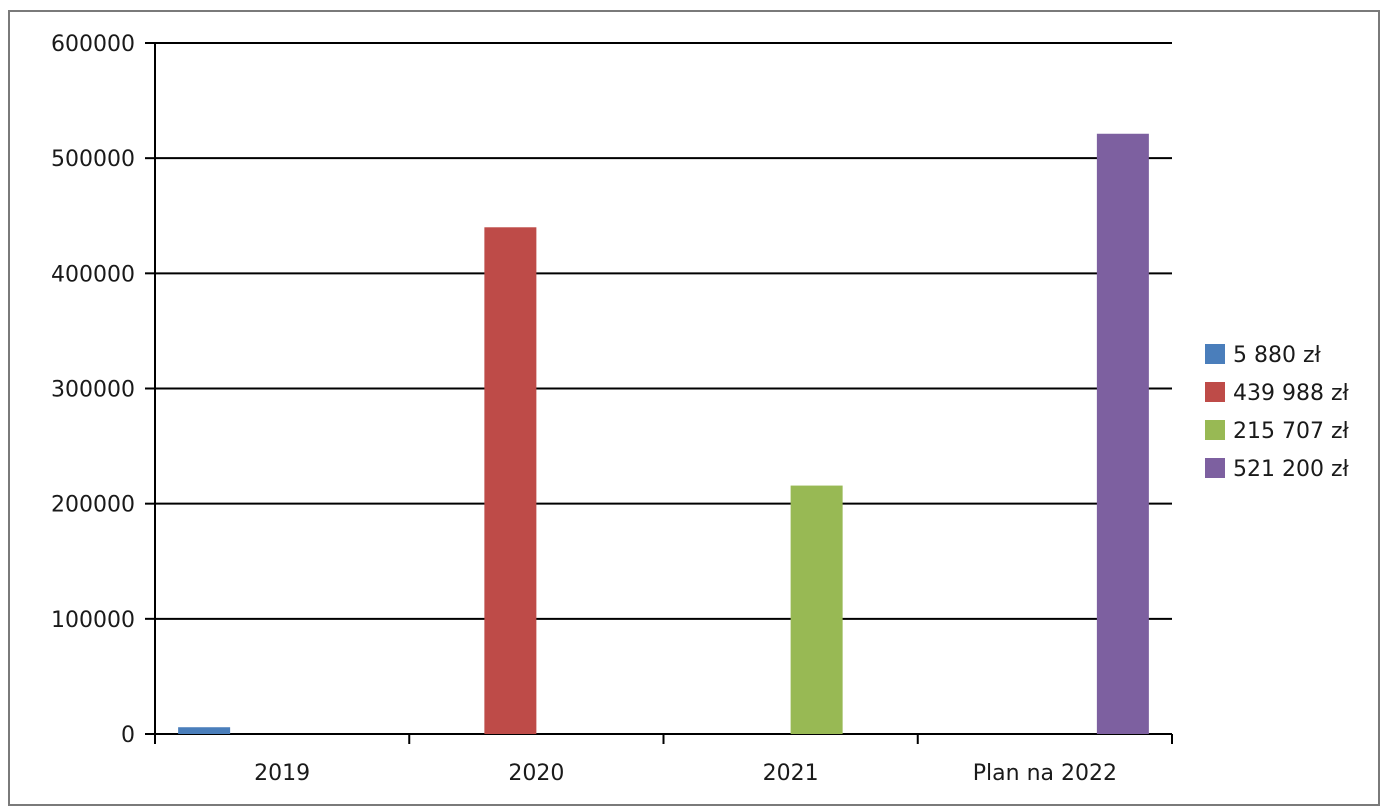 This screenshot has height=812, width=1388. I want to click on x-tick-label: 2019, so click(282, 773).